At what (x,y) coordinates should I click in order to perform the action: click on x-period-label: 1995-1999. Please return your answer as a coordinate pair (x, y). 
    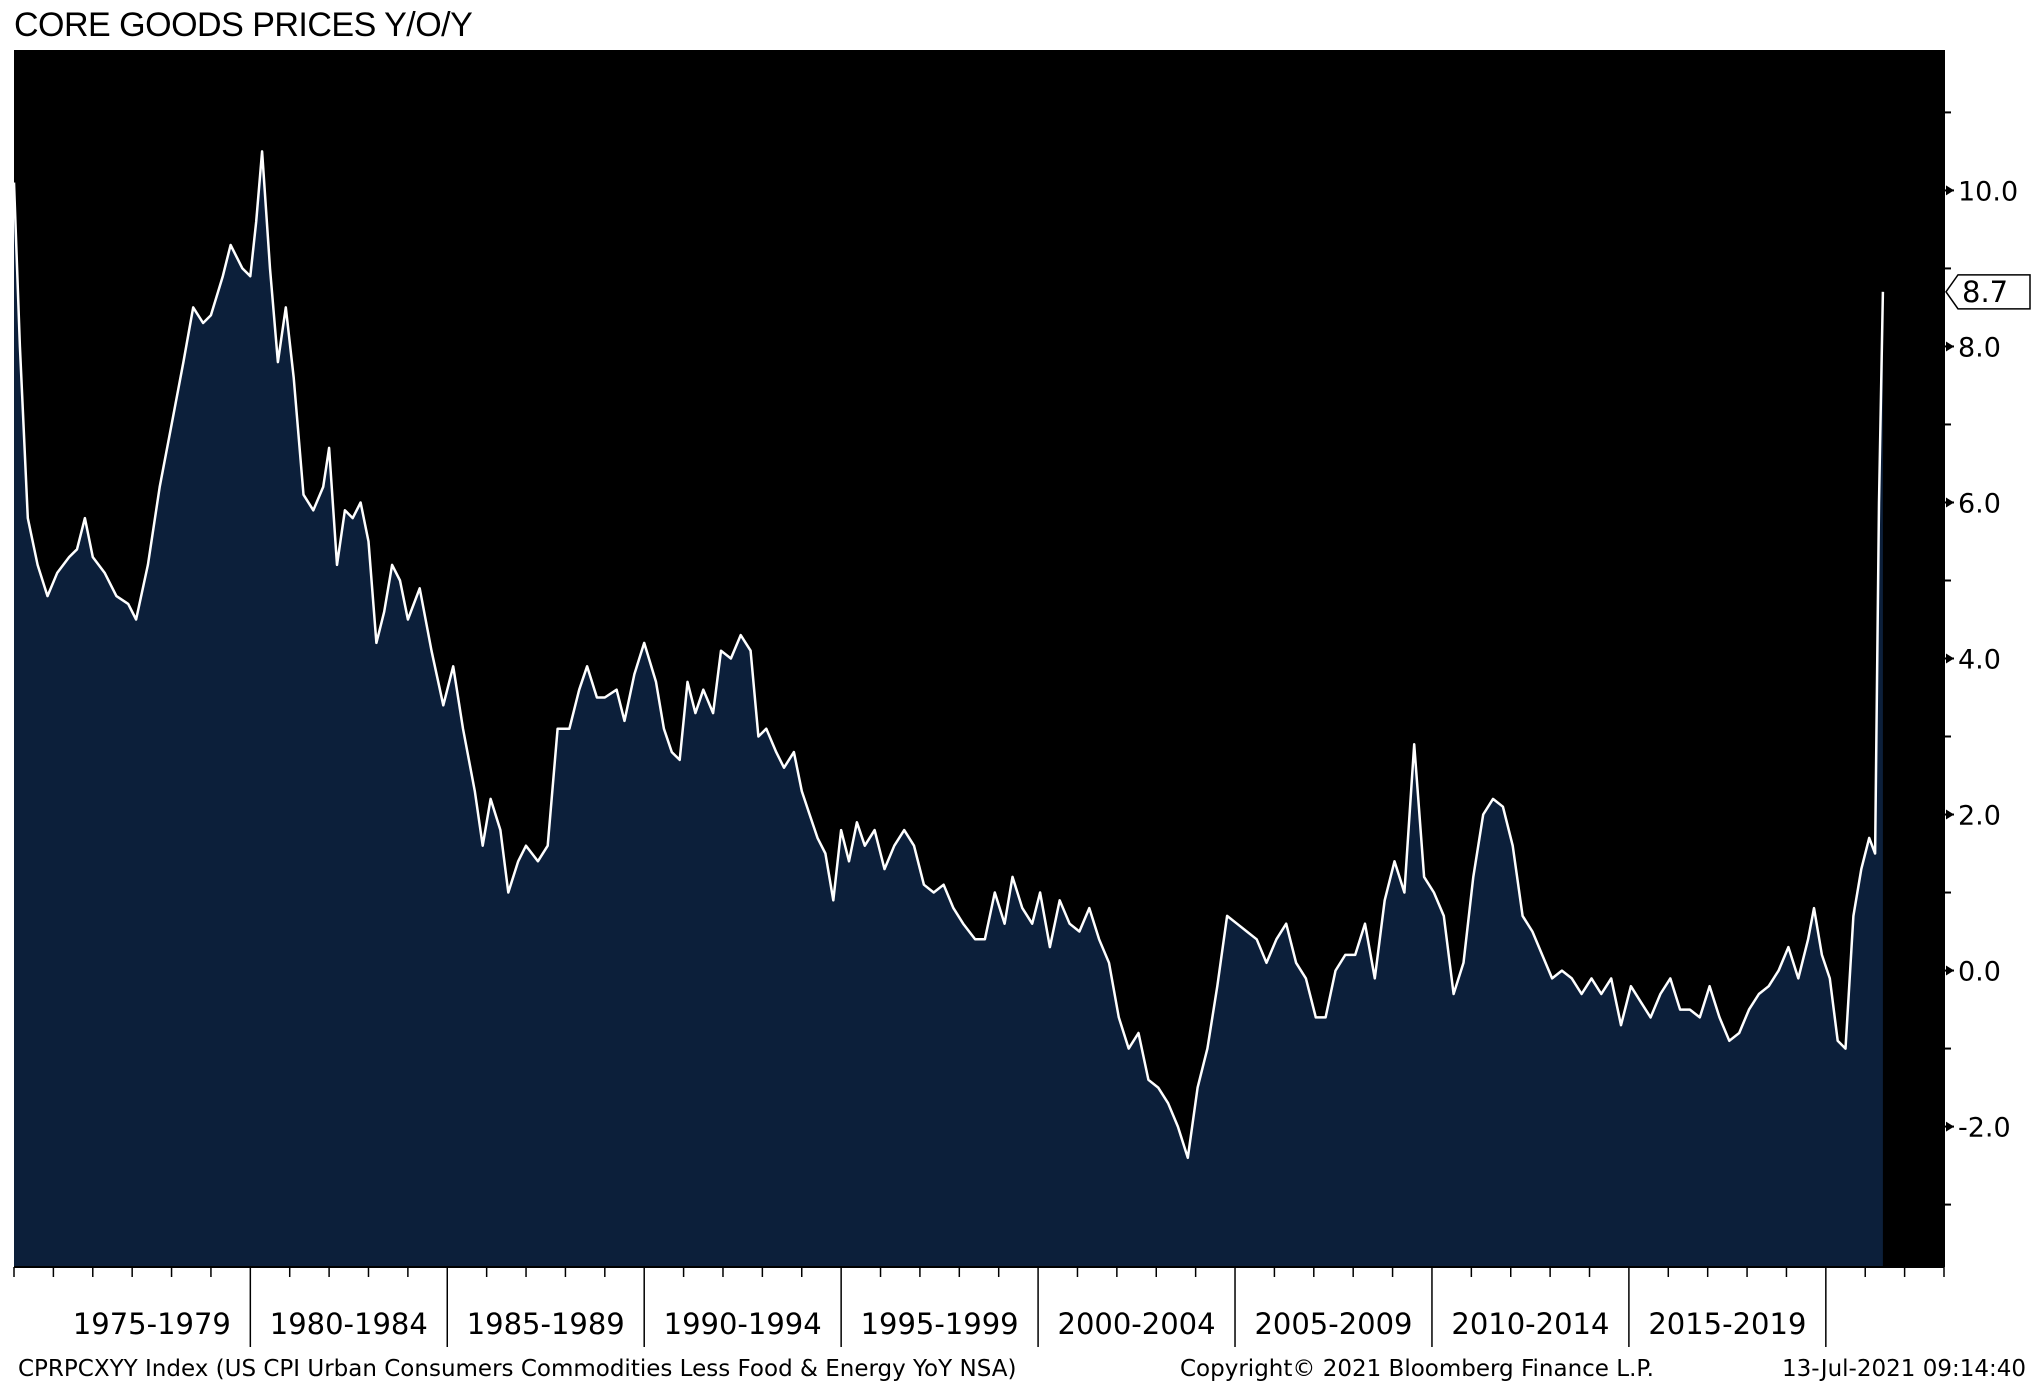
    Looking at the image, I should click on (940, 1324).